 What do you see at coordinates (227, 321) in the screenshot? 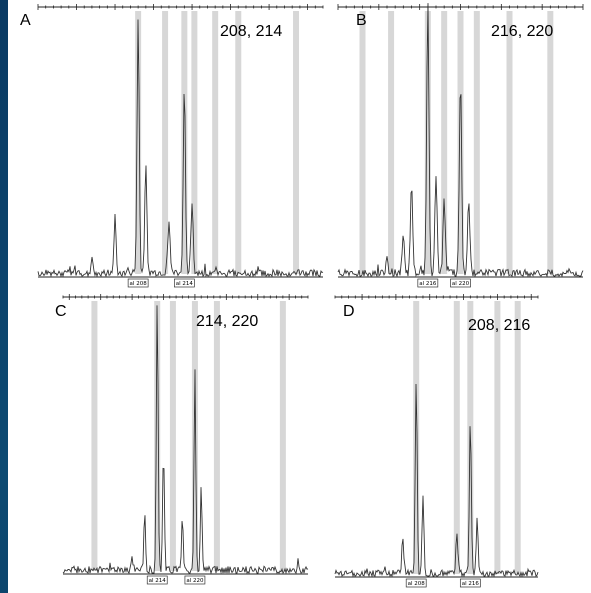
I see `genotype-label: 214, 220` at bounding box center [227, 321].